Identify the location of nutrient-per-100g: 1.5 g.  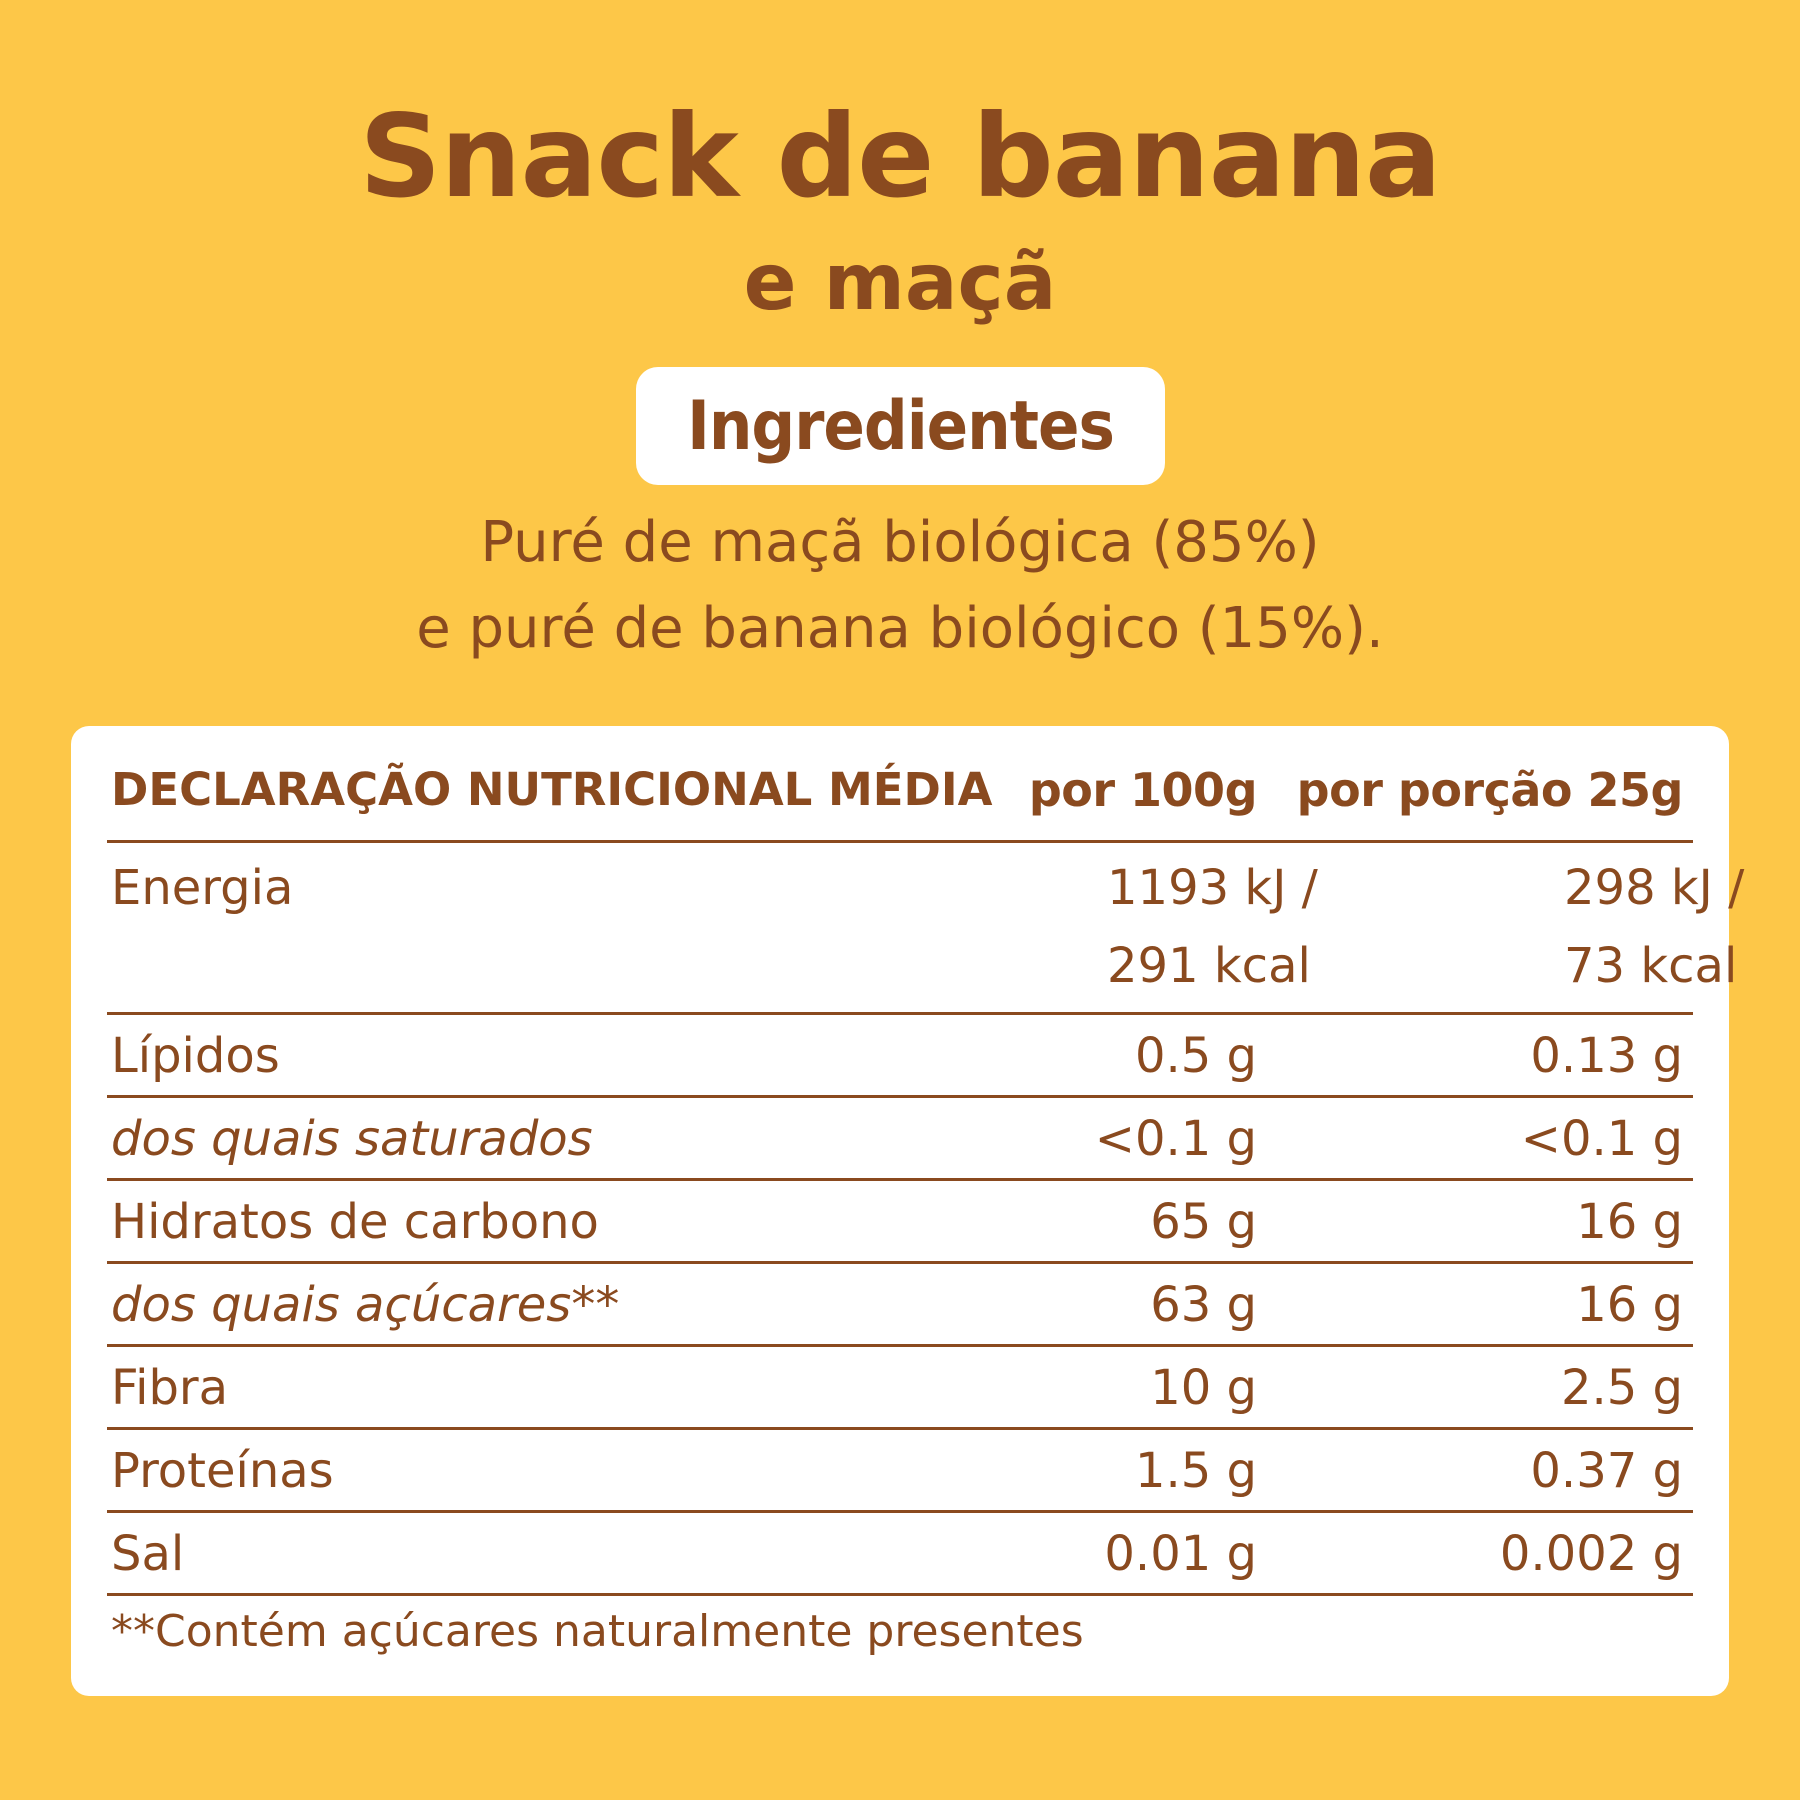
(1195, 1471).